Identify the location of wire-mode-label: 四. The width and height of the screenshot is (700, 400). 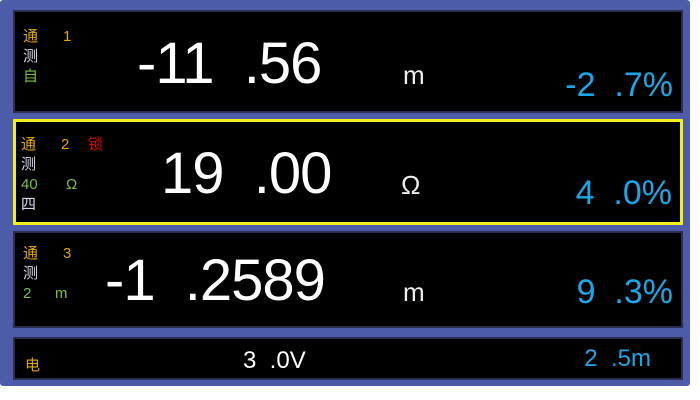
(29, 204).